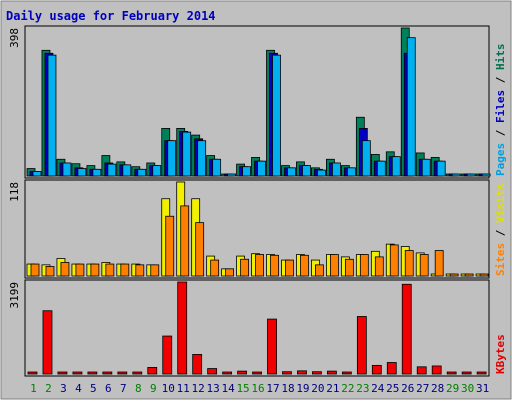 Image resolution: width=512 pixels, height=405 pixels. Describe the element at coordinates (93, 388) in the screenshot. I see `x-tick-label-5: 5` at that location.